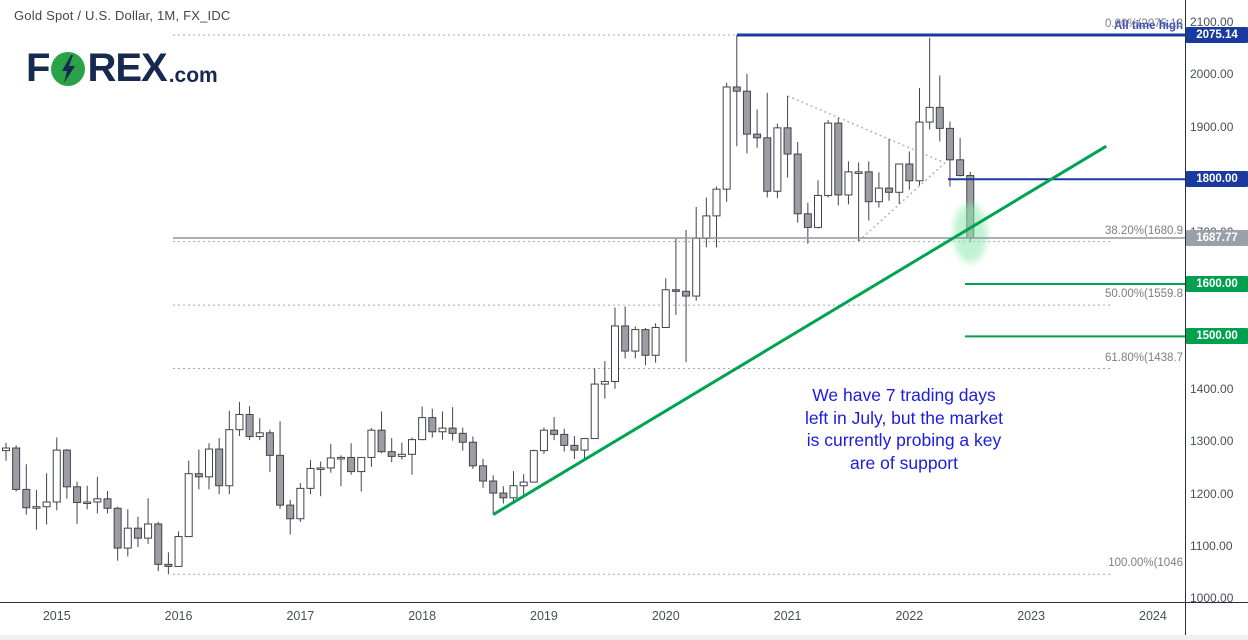  Describe the element at coordinates (122, 15) in the screenshot. I see `symbol-title: Gold Spot / U.S. Dollar, 1M, FX_IDC` at that location.